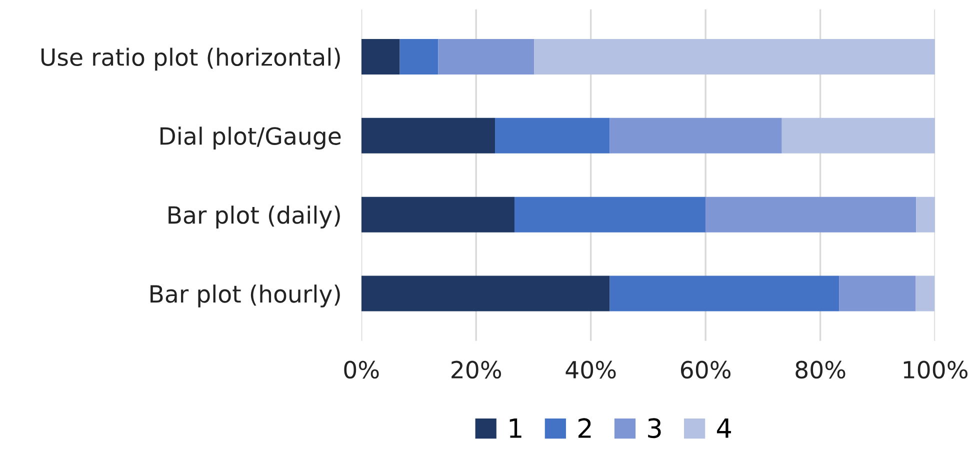 The width and height of the screenshot is (974, 467). I want to click on legend-label: 1, so click(516, 428).